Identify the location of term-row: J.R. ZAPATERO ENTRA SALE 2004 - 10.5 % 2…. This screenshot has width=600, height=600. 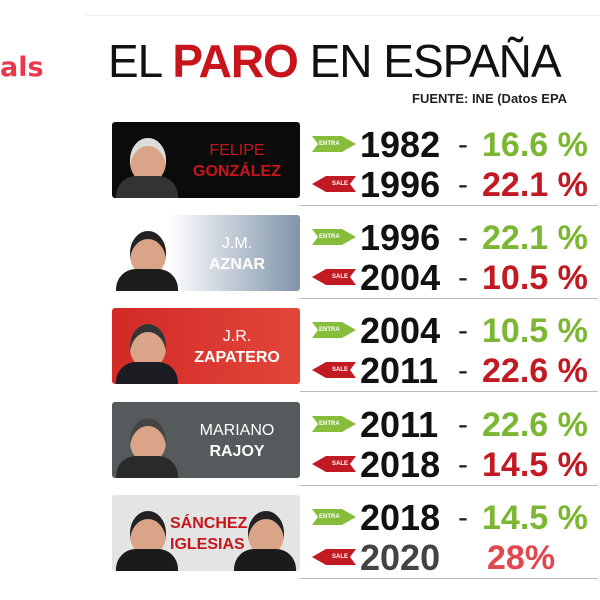
(355, 350).